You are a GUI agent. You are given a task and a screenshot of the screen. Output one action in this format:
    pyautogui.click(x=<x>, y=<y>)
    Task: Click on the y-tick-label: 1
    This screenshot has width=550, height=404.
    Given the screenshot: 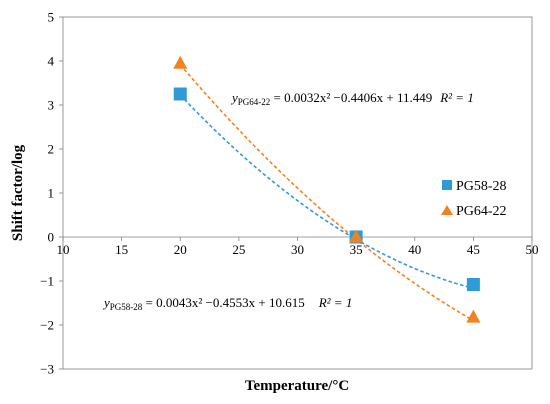 What is the action you would take?
    pyautogui.click(x=51, y=193)
    